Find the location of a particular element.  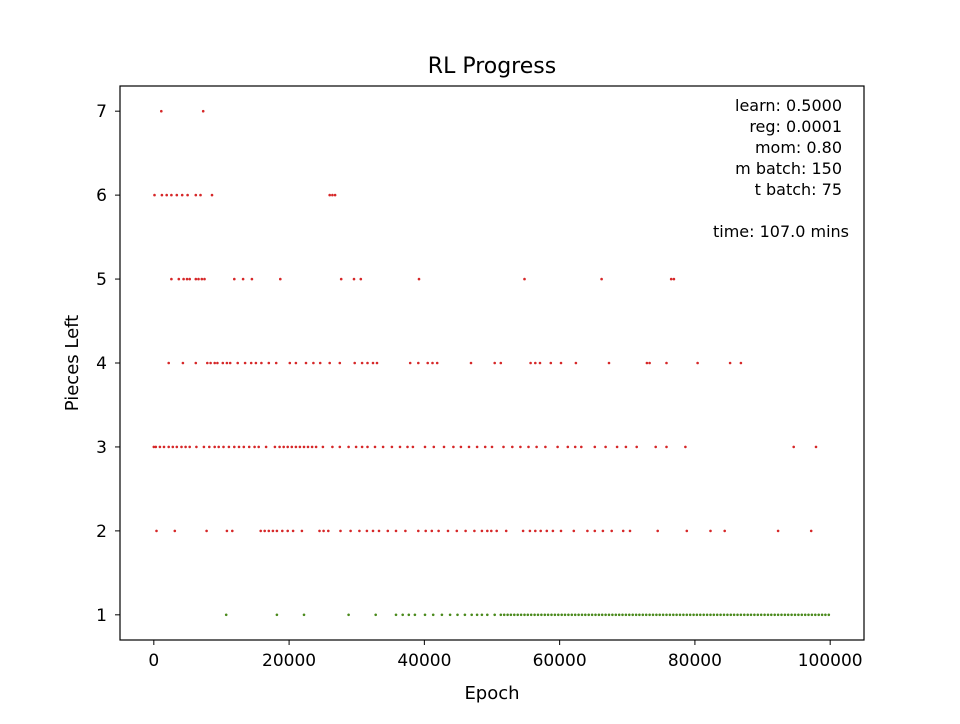

y-tick-label: 2 is located at coordinates (101, 532).